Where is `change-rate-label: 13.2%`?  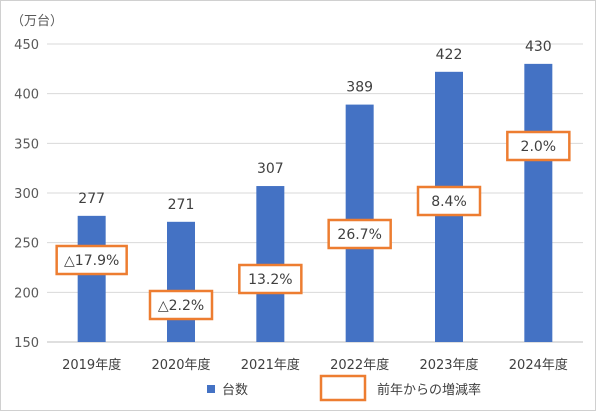
change-rate-label: 13.2% is located at coordinates (270, 280).